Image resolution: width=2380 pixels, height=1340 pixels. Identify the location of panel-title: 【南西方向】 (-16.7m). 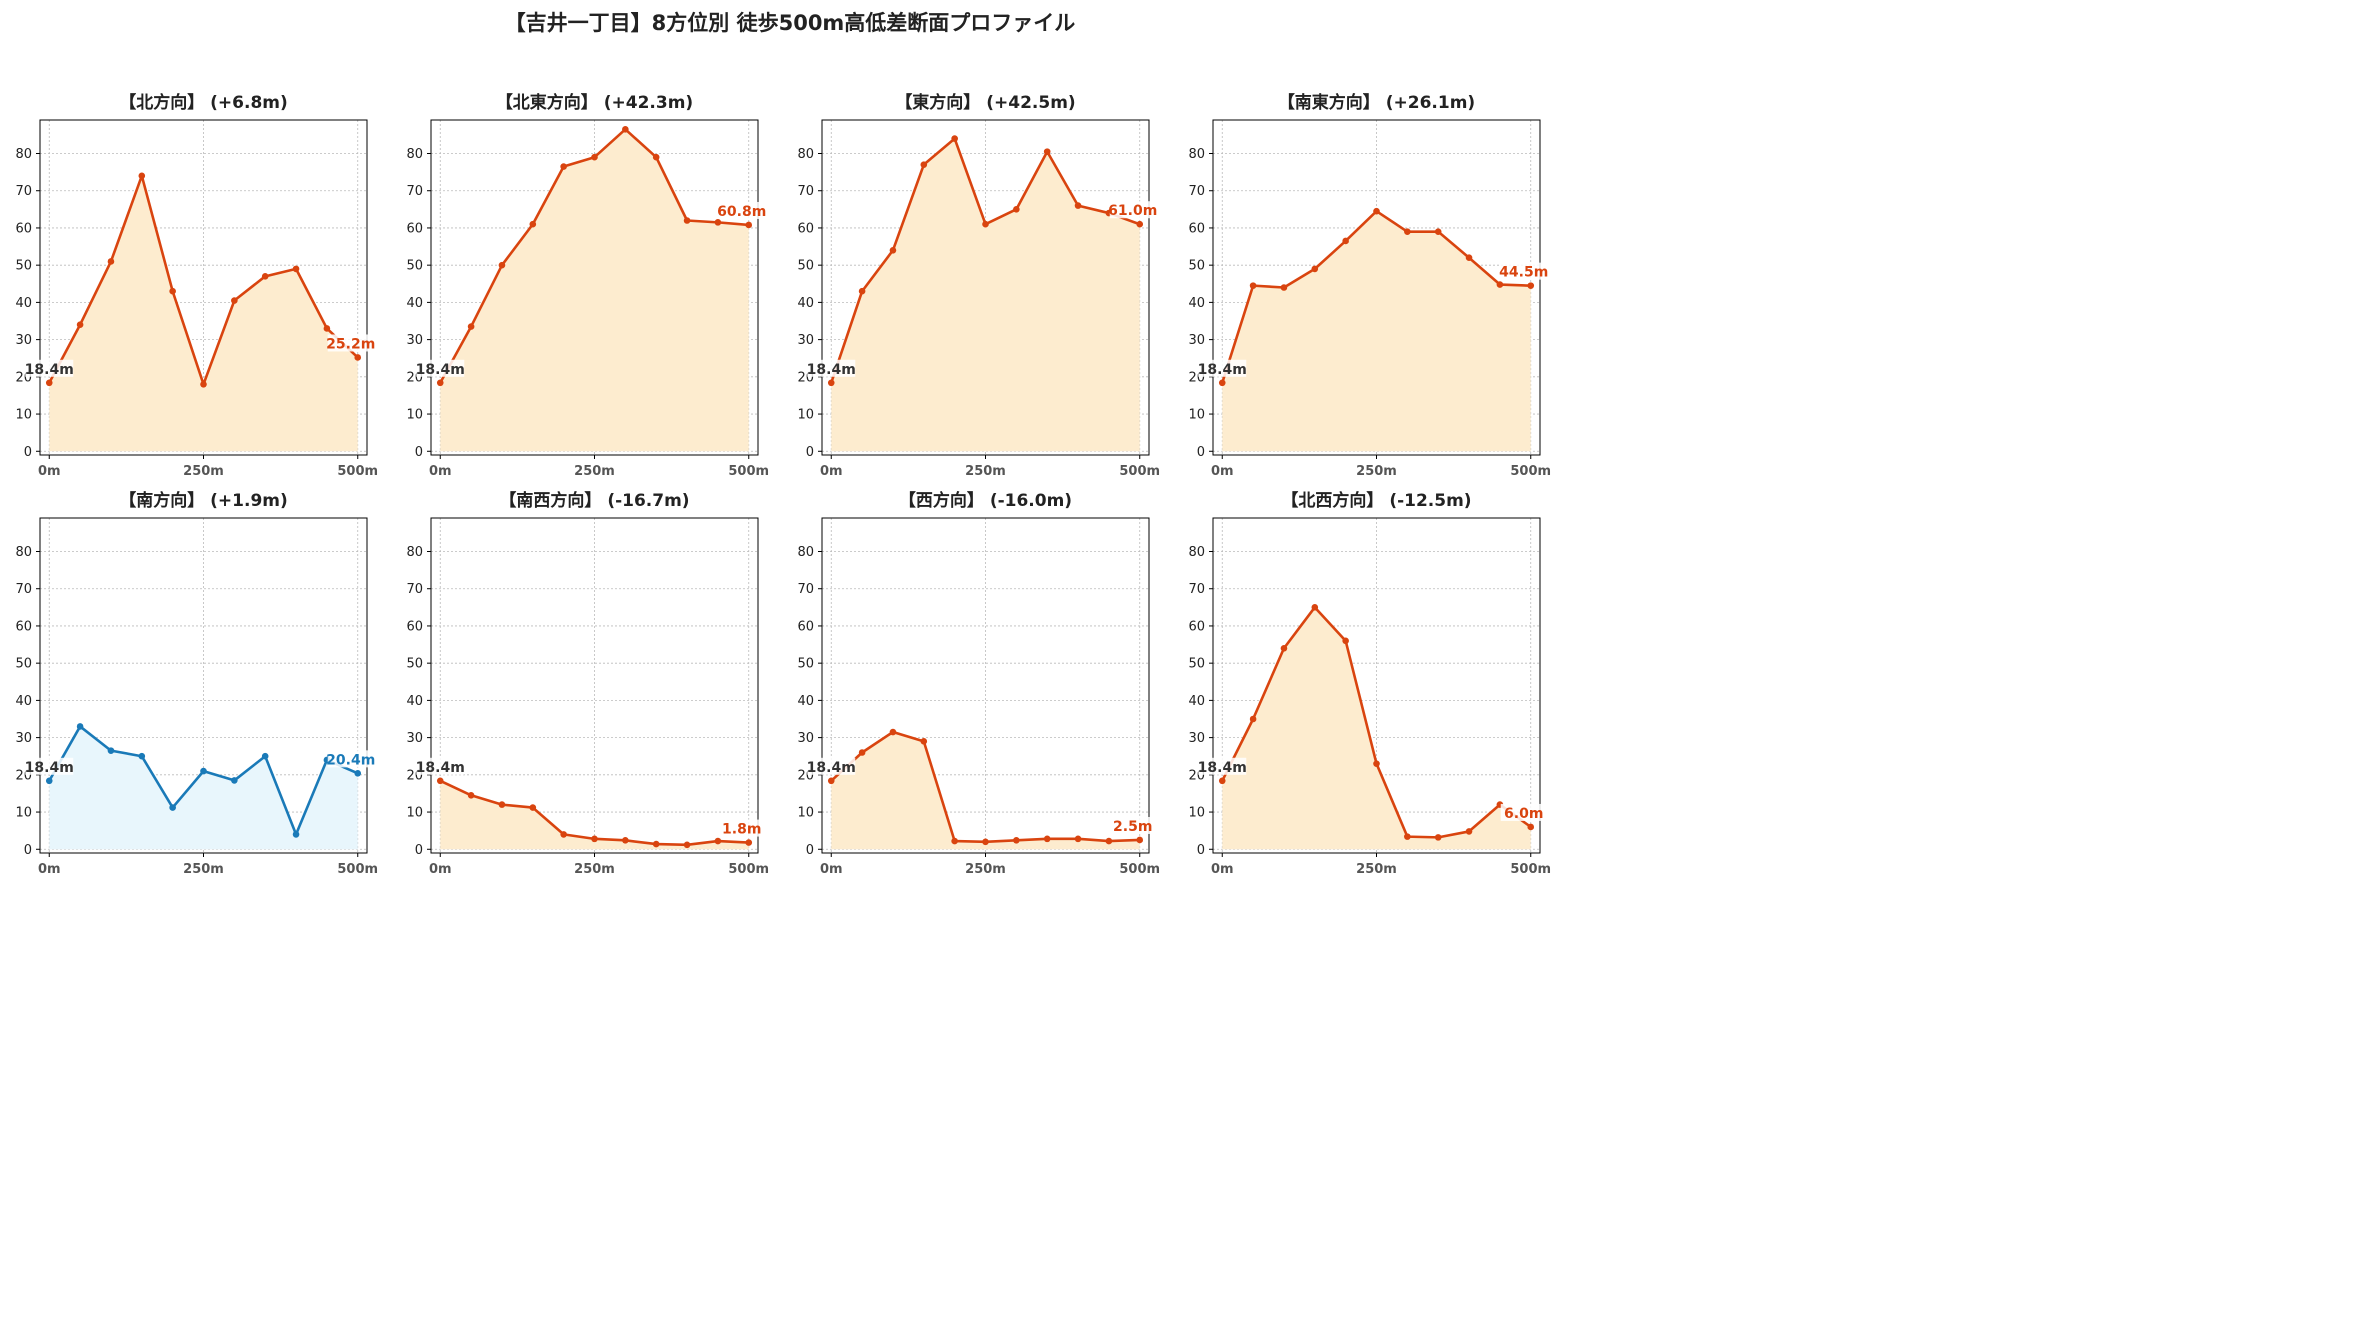
(594, 500).